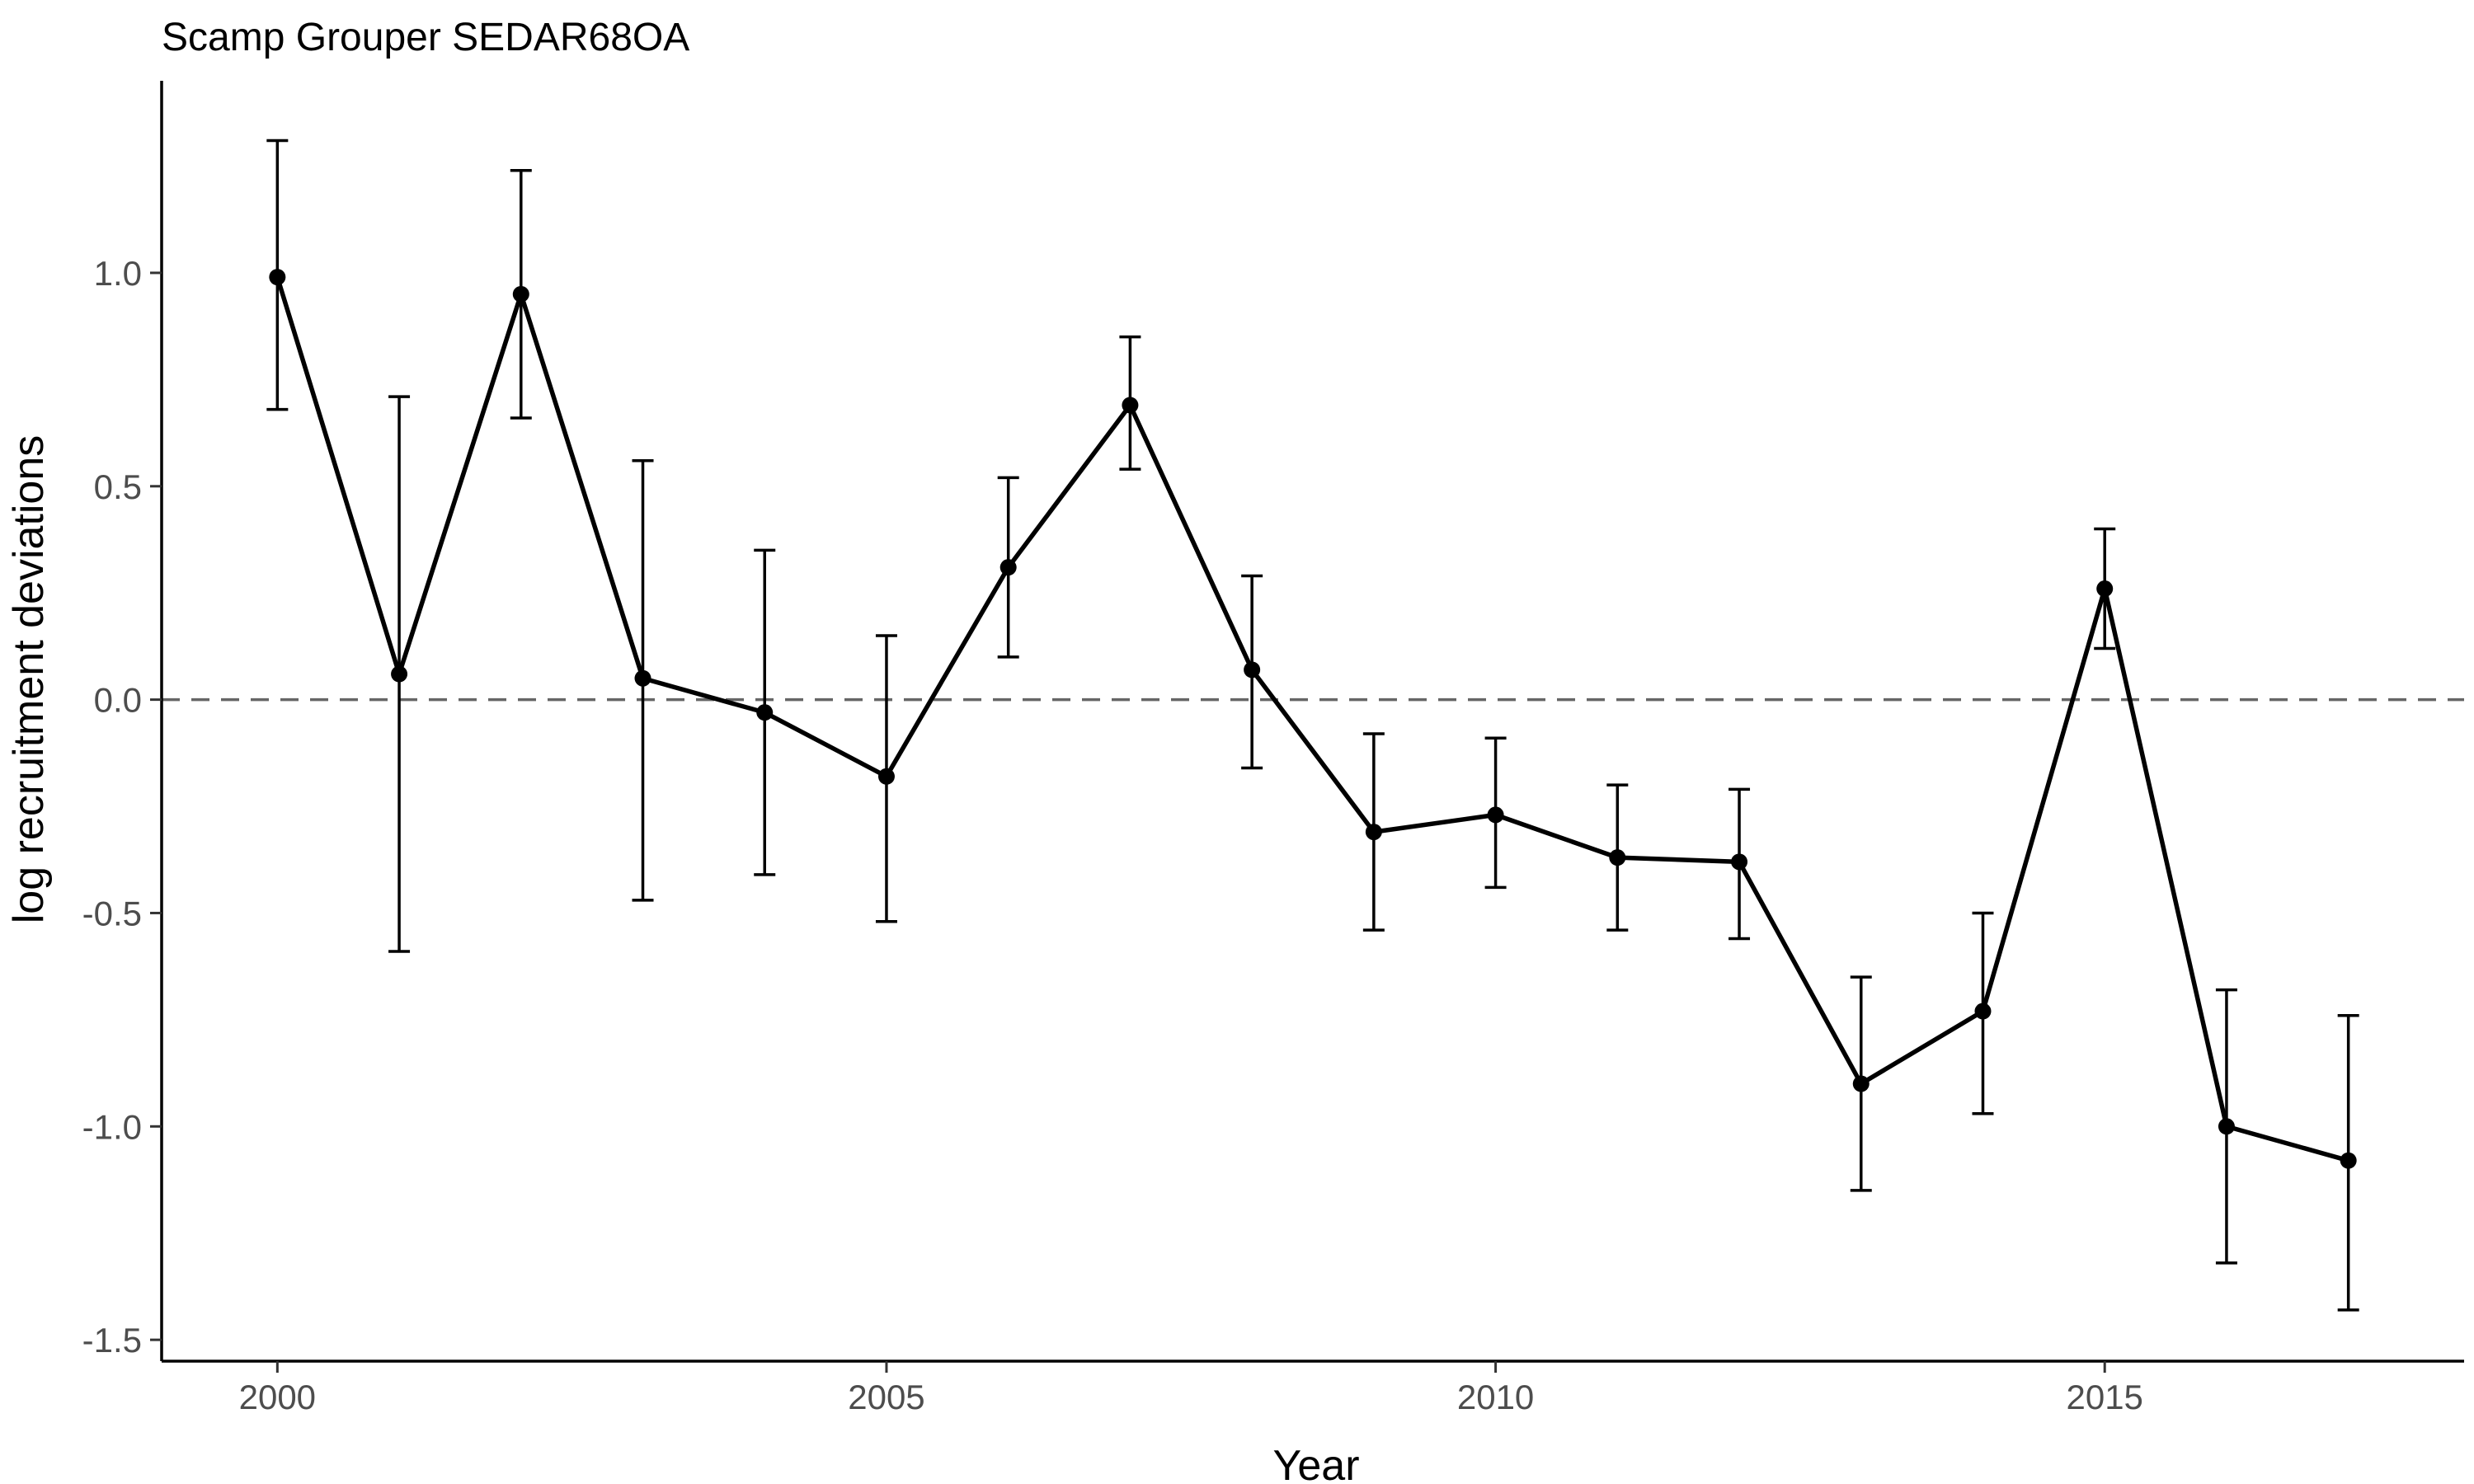 This screenshot has width=2474, height=1484. Describe the element at coordinates (118, 486) in the screenshot. I see `y-tick-label: 0.5` at that location.